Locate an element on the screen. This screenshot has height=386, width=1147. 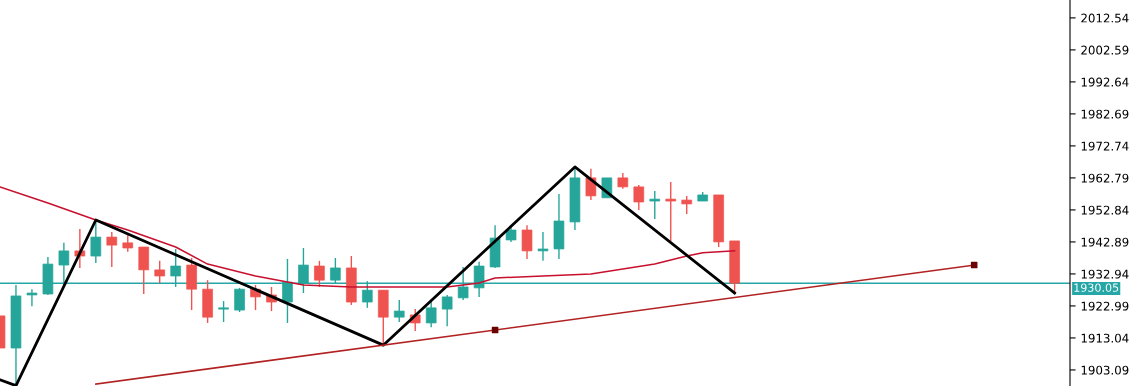
y-tick-label: 1932.94 is located at coordinates (1105, 274).